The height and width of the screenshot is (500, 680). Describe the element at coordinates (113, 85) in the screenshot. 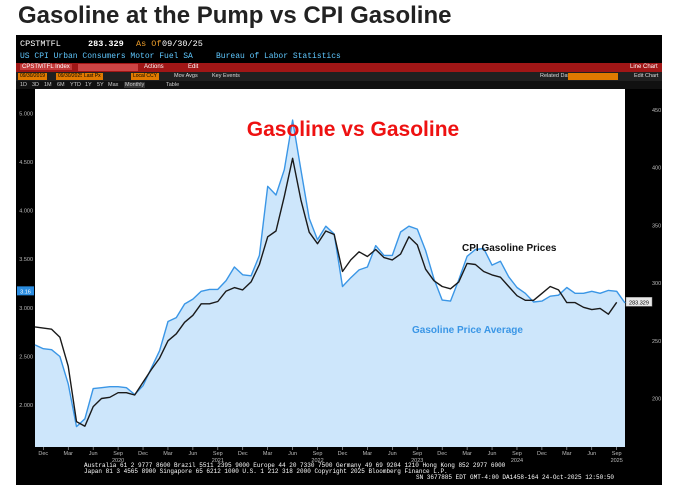

I see `range-max: Max` at that location.